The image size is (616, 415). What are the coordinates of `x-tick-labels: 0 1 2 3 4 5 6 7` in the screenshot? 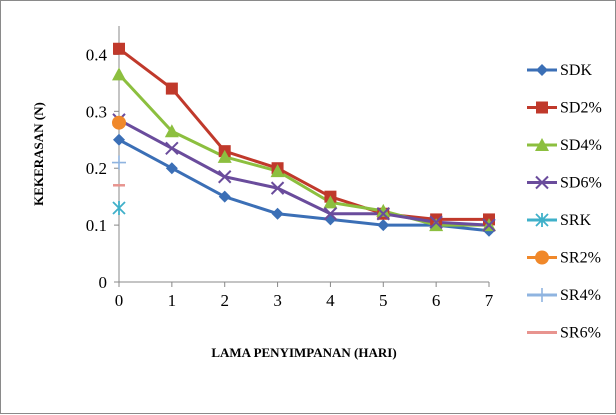 It's located at (304, 300).